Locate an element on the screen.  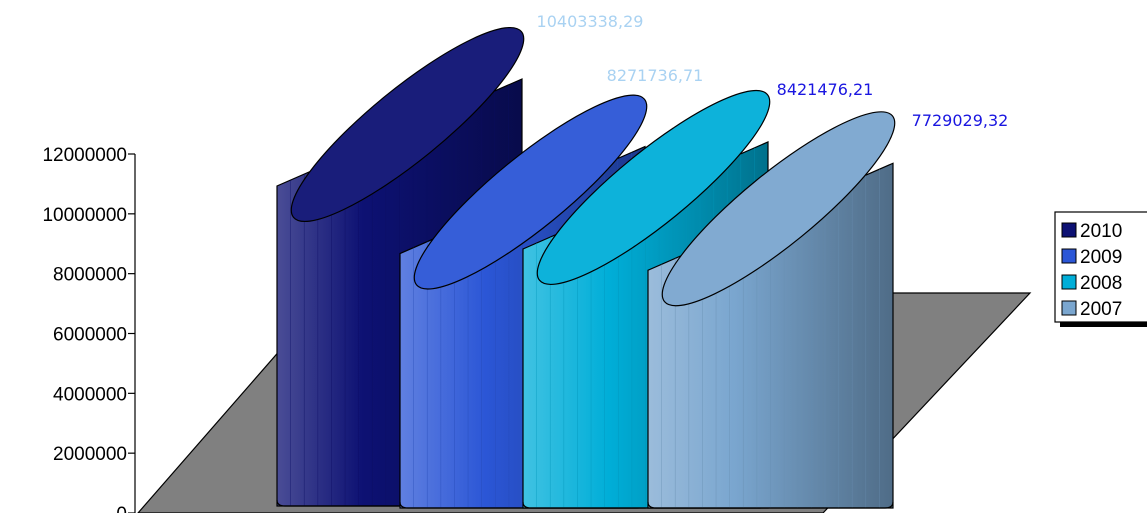
y-tick-label: 6000000 is located at coordinates (90, 335).